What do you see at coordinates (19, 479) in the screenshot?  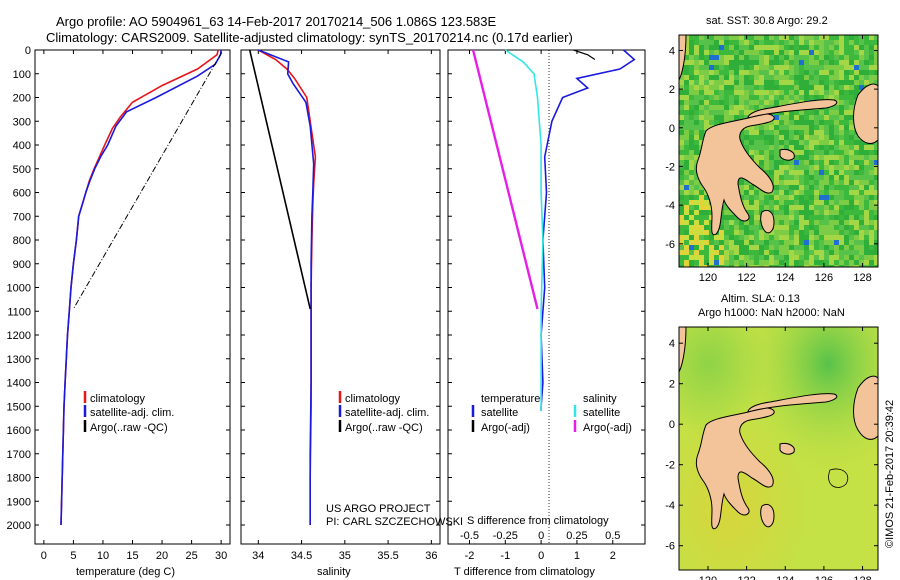 I see `depth-tick-label: 1800` at bounding box center [19, 479].